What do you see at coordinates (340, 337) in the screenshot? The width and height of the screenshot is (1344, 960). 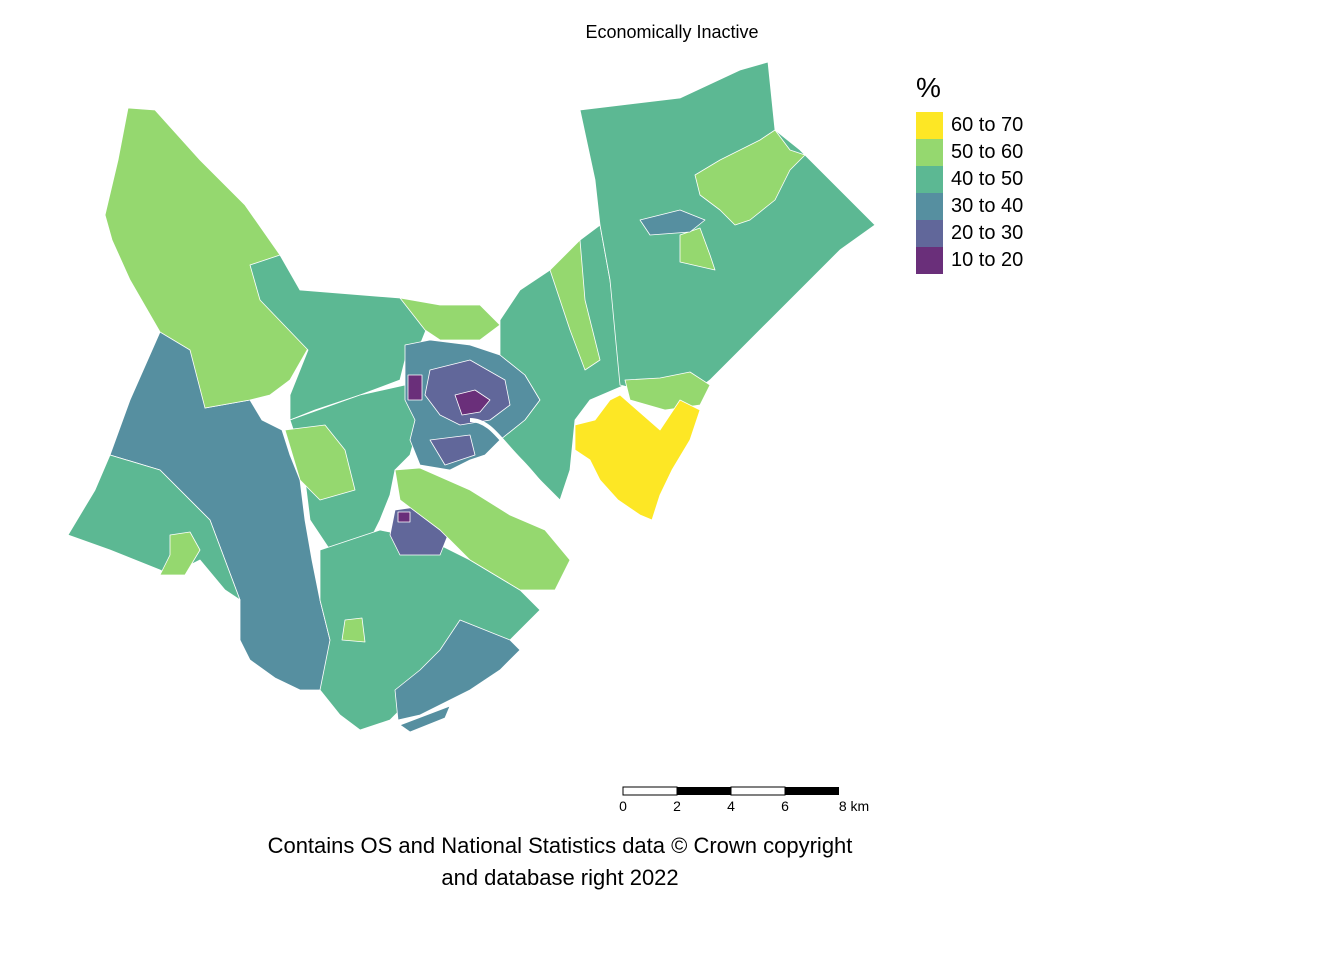 I see `region-north-central` at bounding box center [340, 337].